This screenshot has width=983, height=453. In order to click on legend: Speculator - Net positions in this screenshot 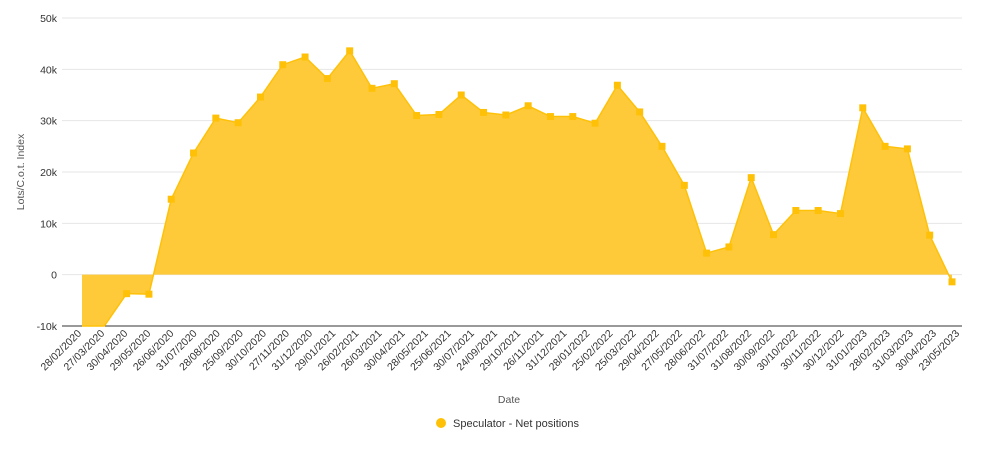, I will do `click(507, 424)`.